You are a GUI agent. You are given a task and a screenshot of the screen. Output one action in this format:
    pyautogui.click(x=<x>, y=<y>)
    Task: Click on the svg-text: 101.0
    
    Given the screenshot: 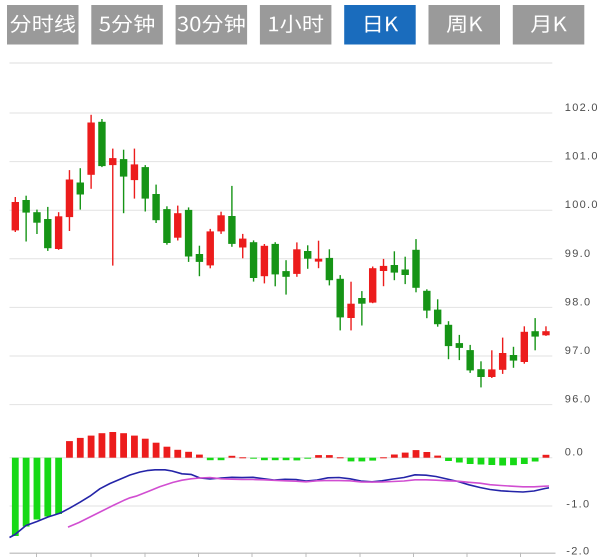 What is the action you would take?
    pyautogui.click(x=582, y=157)
    